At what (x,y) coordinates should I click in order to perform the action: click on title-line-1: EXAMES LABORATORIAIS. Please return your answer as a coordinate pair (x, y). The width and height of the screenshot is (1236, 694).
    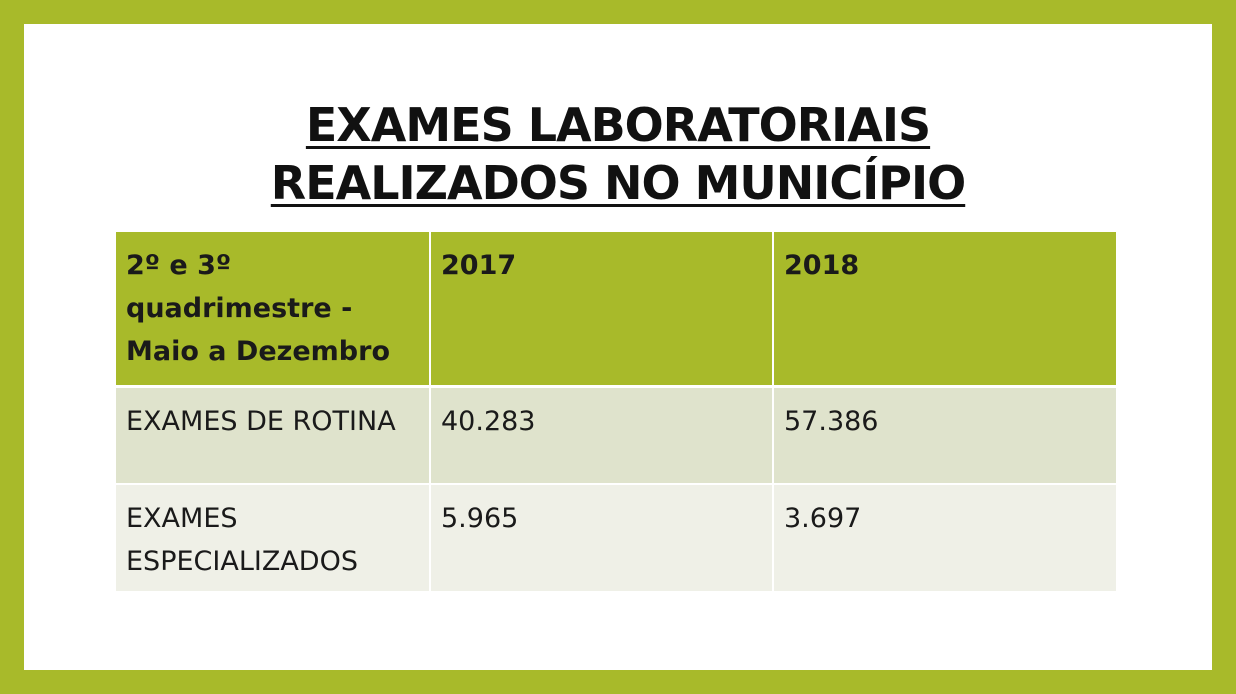
    Looking at the image, I should click on (618, 125).